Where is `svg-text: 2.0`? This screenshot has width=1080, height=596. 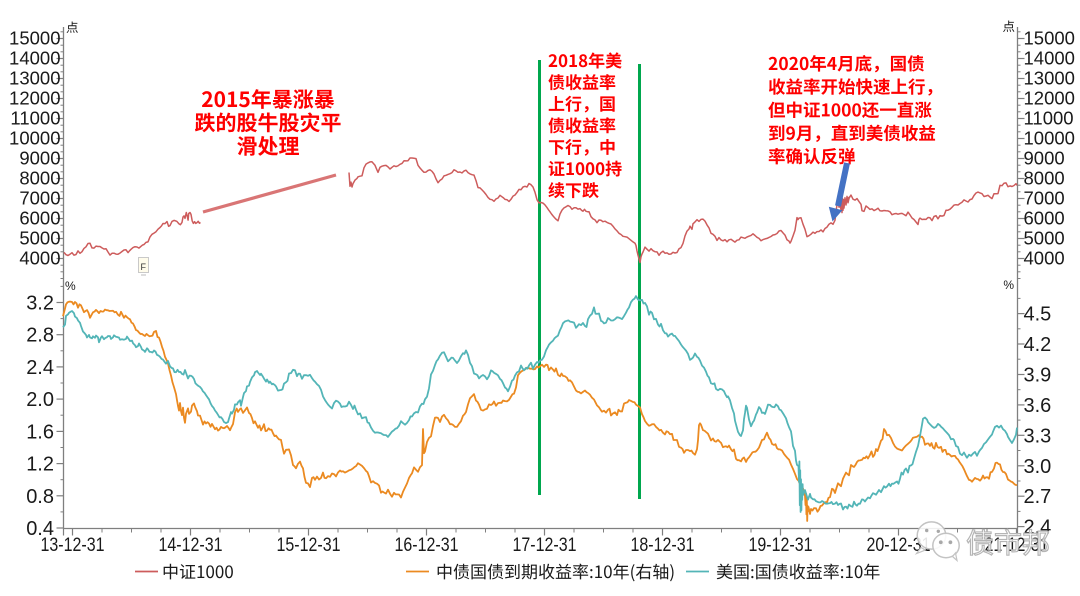 svg-text: 2.0 is located at coordinates (40, 400).